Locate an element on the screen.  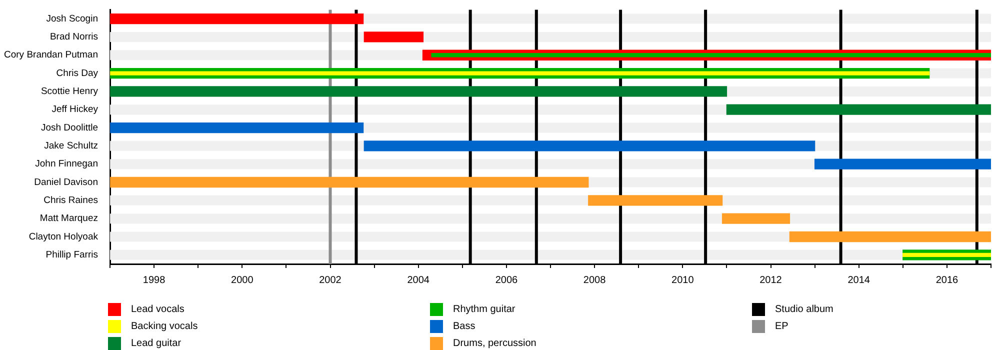
y-tick-label: Scottie Henry is located at coordinates (69, 92).